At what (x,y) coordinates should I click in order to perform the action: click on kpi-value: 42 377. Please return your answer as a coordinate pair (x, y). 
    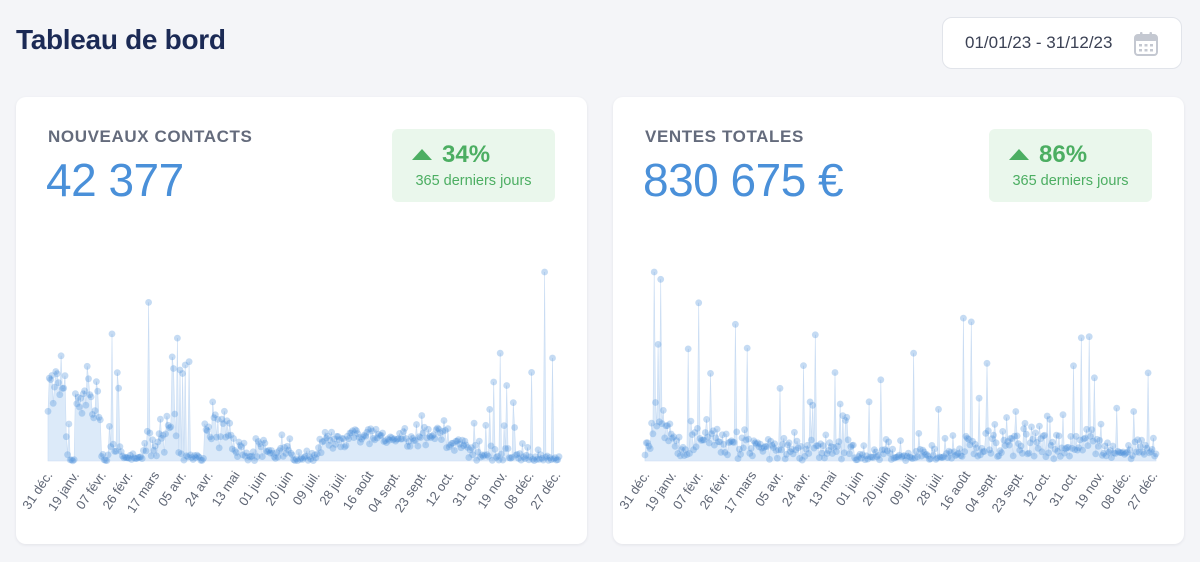
    Looking at the image, I should click on (115, 180).